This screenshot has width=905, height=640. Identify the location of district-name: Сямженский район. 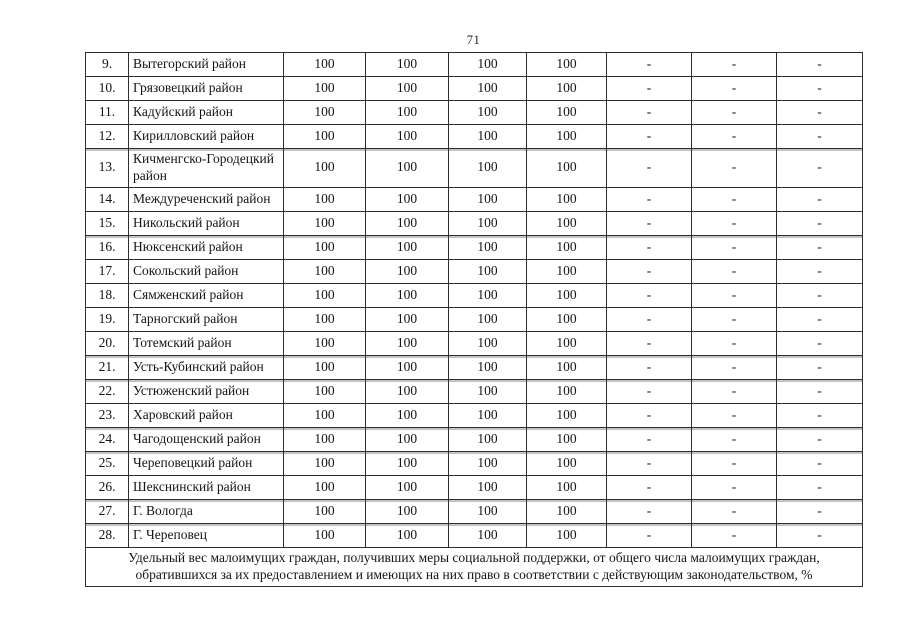
(206, 295).